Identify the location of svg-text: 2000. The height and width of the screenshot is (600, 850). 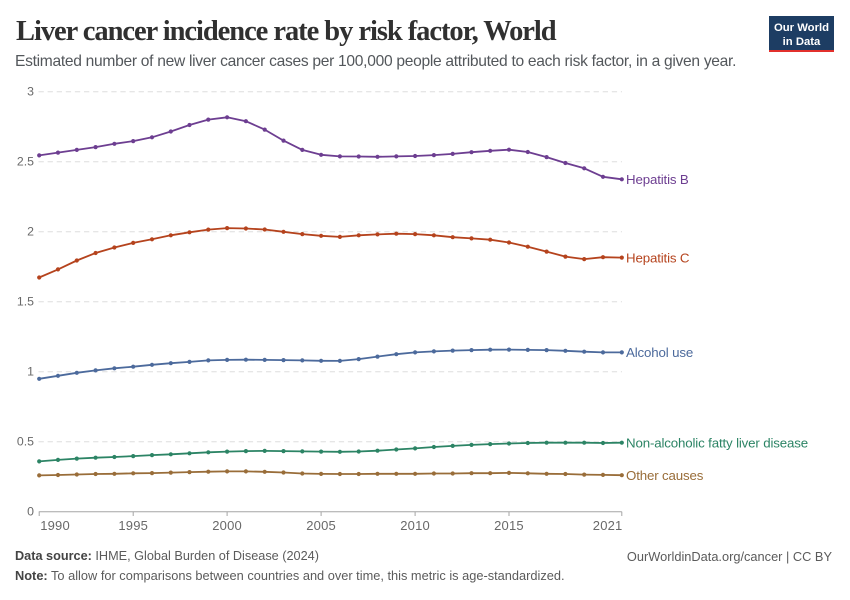
(227, 525).